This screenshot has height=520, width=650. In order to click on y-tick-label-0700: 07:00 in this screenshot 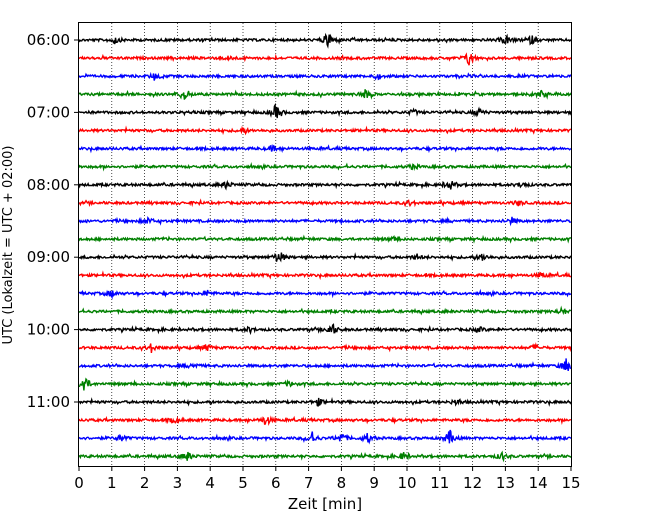, I will do `click(48, 112)`.